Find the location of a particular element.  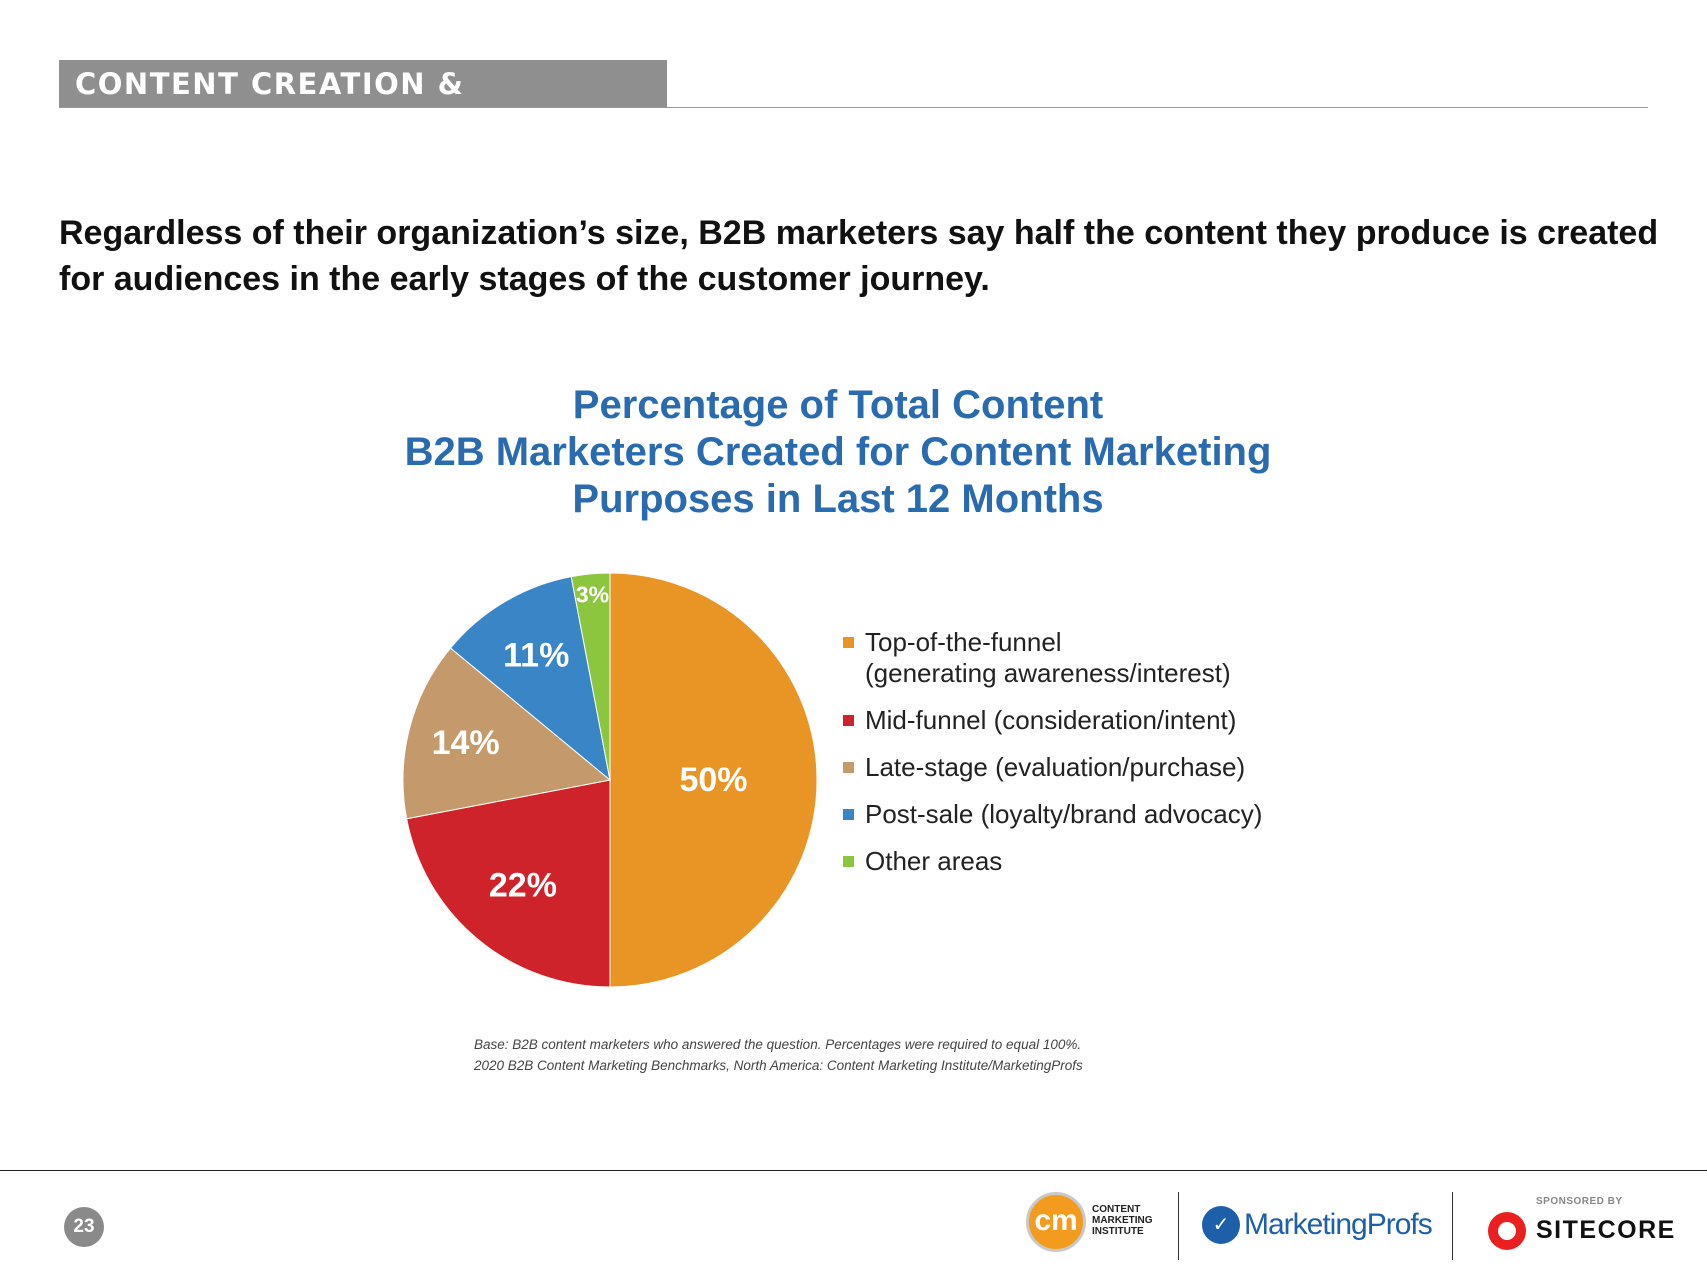

legend-item: Mid-funnel (consideration/intent) is located at coordinates (1143, 720).